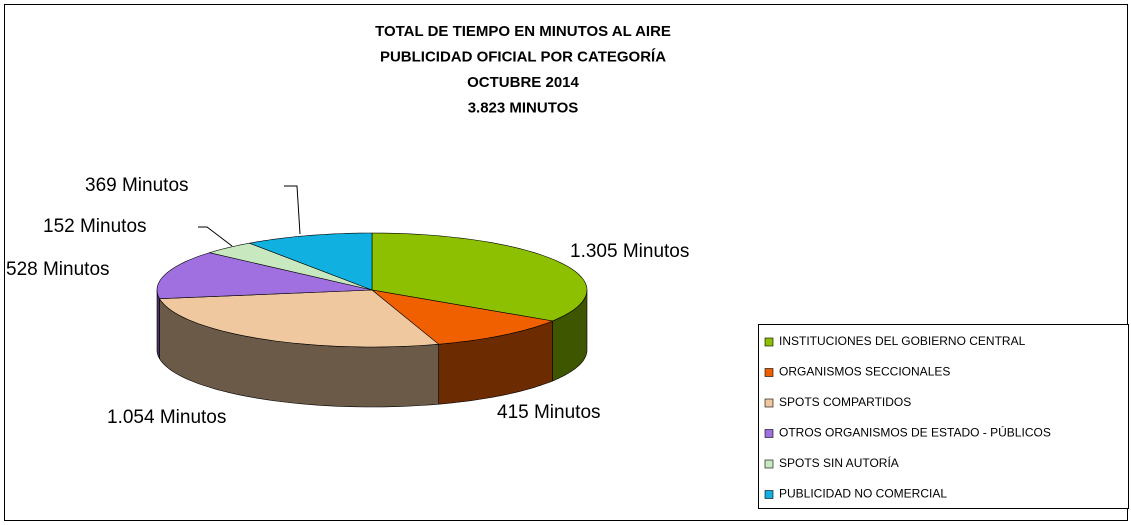 This screenshot has height=525, width=1131. Describe the element at coordinates (839, 462) in the screenshot. I see `legend-label: SPOTS SIN AUTORÍA` at that location.